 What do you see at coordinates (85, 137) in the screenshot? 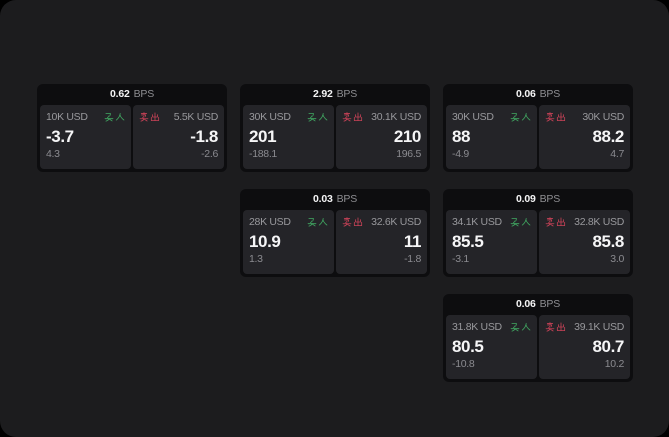
I see `buy-quote-tile: 10K USD` at bounding box center [85, 137].